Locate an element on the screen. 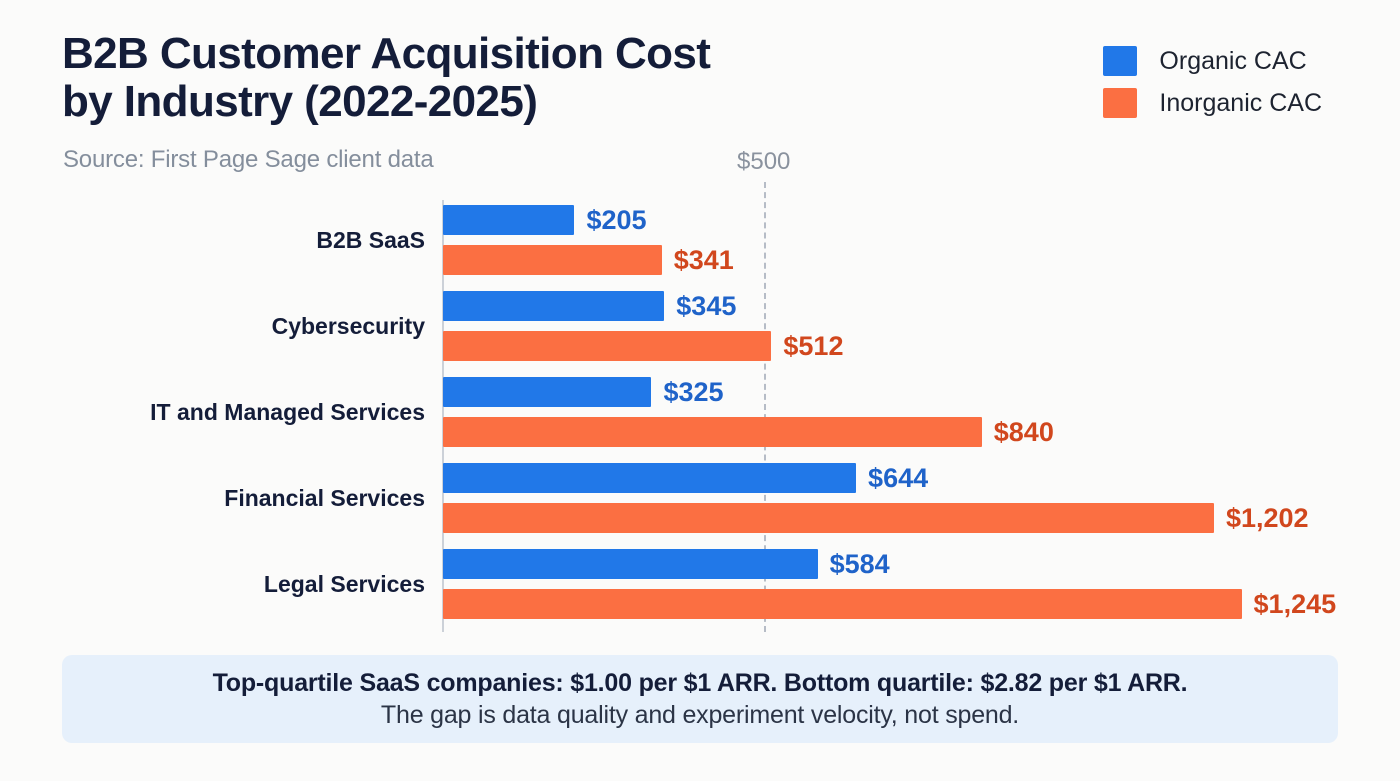 This screenshot has height=781, width=1400. bar-value-label-inorganic: $1,245 is located at coordinates (1295, 604).